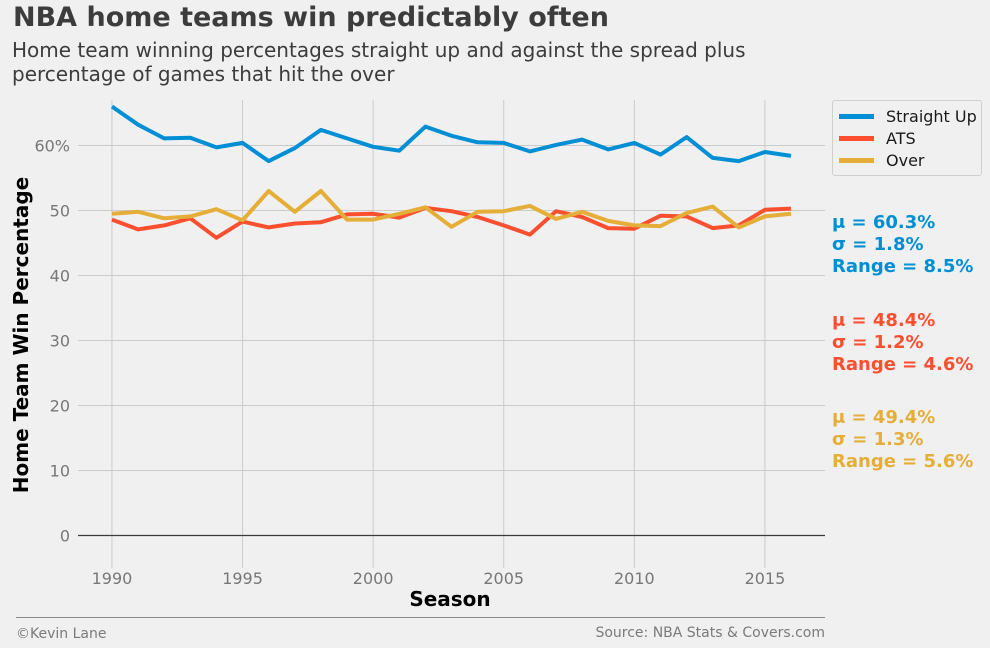  What do you see at coordinates (856, 160) in the screenshot?
I see `legend-swatch-over` at bounding box center [856, 160].